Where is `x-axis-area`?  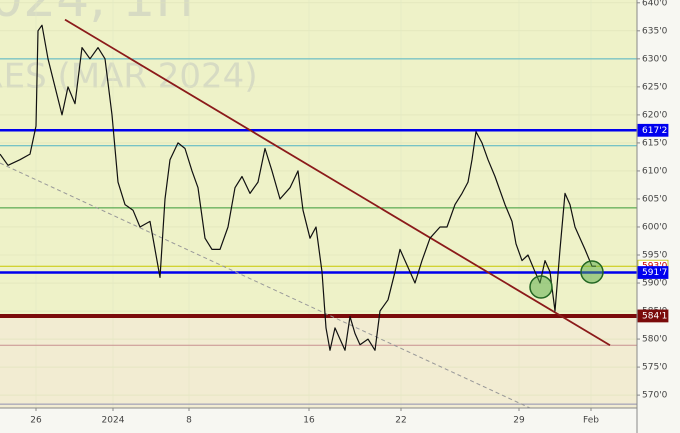
x-axis-area is located at coordinates (318, 420).